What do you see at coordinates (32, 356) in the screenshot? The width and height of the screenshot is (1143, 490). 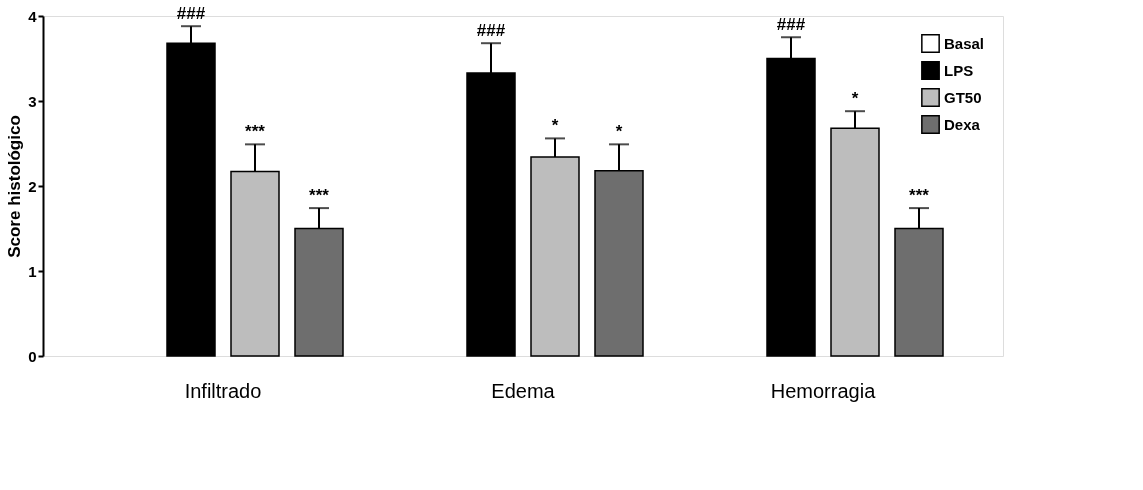 I see `y-tick-label: 0` at bounding box center [32, 356].